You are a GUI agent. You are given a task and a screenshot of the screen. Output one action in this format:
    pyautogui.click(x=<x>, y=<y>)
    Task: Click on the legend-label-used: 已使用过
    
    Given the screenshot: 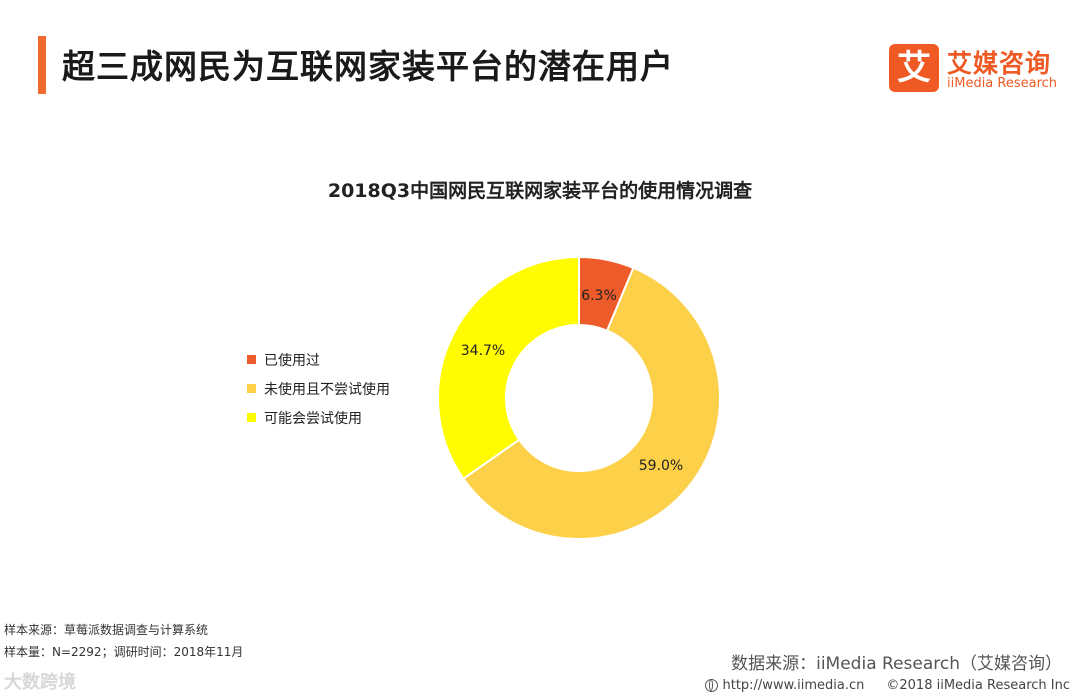 What is the action you would take?
    pyautogui.click(x=292, y=360)
    